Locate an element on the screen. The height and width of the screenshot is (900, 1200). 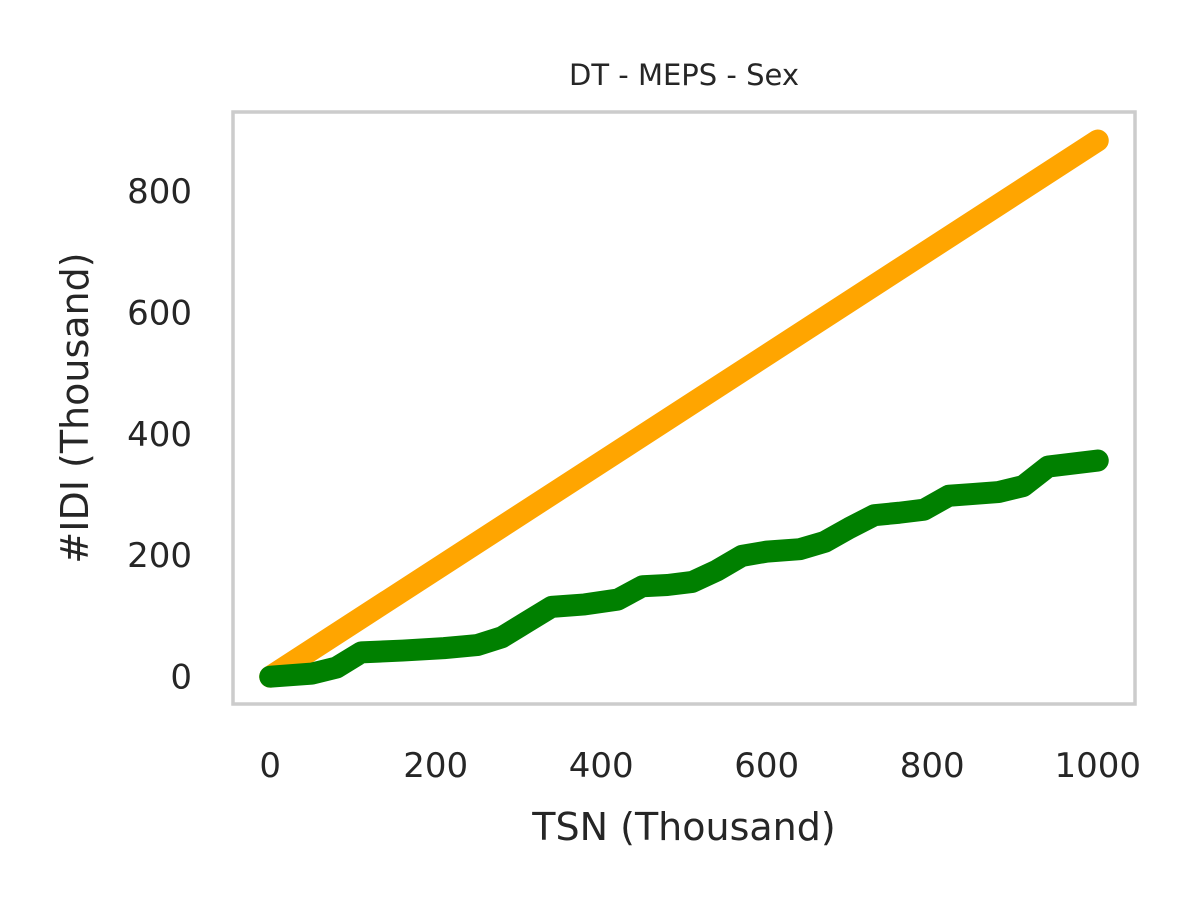
y-axis-label: #IDI (Thousand) is located at coordinates (75, 407).